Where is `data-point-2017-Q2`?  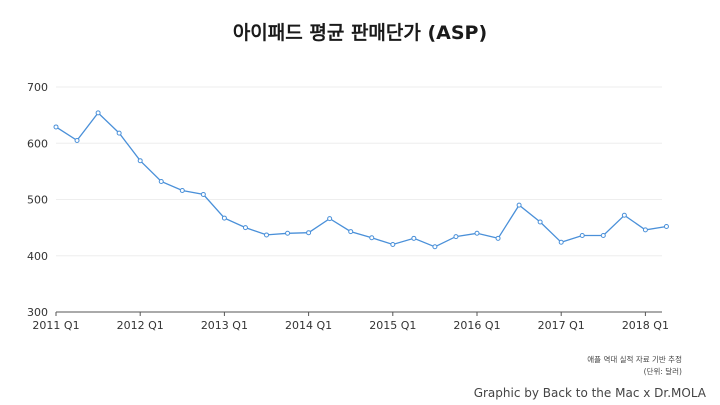
data-point-2017-Q2 is located at coordinates (582, 235).